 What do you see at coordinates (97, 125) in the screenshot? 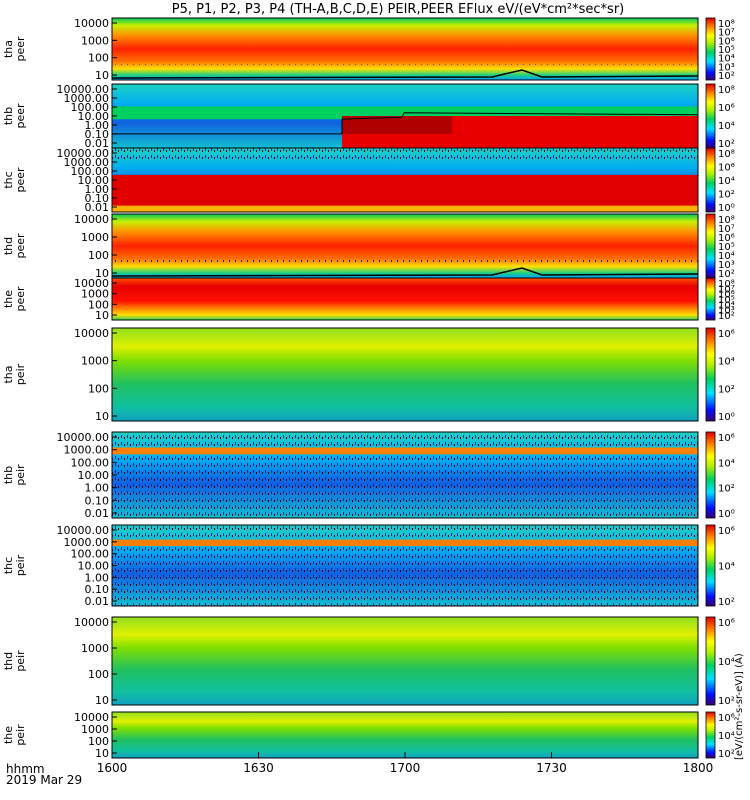
I see `ytick-label: 1.00` at bounding box center [97, 125].